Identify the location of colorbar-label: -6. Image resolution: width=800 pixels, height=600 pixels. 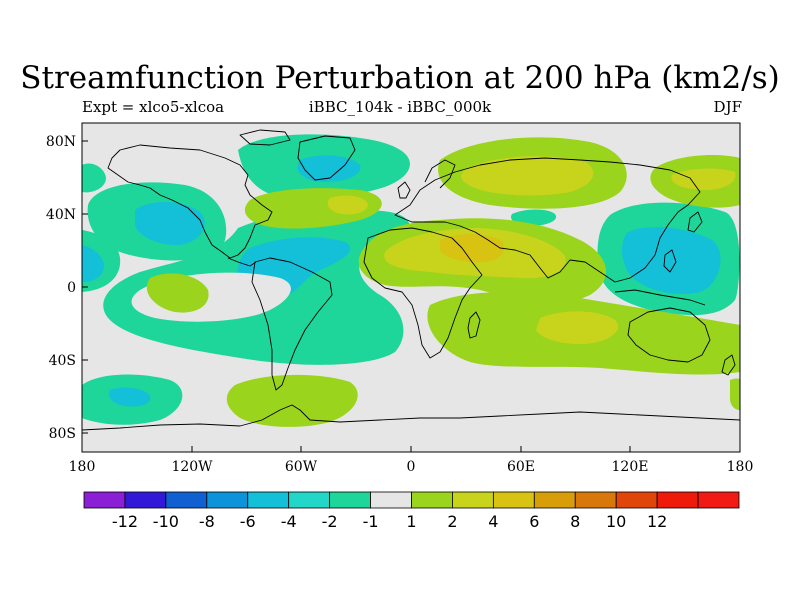
(248, 521).